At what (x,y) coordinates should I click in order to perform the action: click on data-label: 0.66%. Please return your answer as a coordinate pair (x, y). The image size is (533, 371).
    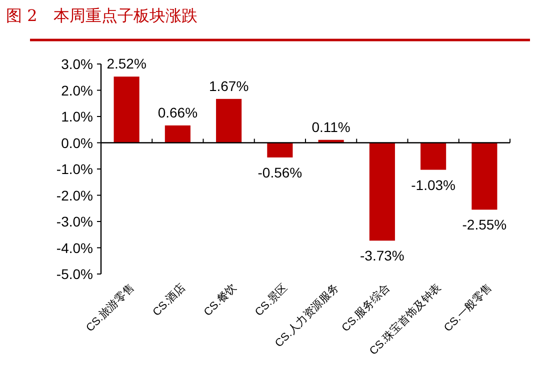
    Looking at the image, I should click on (178, 112).